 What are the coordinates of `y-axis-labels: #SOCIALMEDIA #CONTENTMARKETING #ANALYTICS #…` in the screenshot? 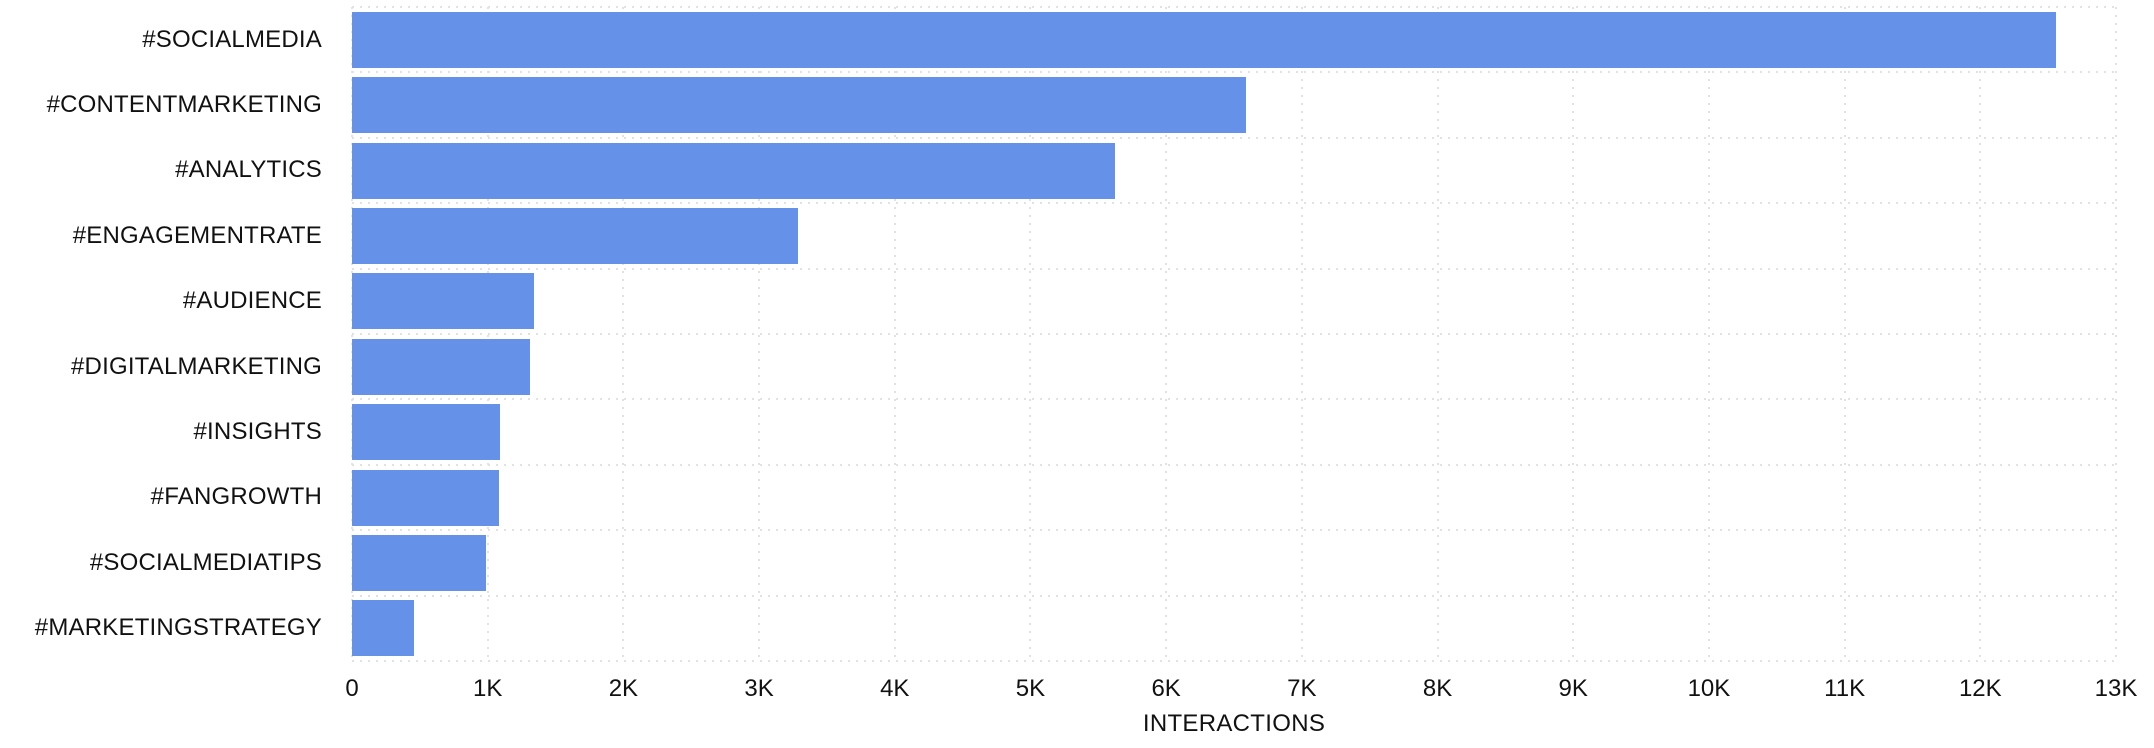 It's located at (161, 334).